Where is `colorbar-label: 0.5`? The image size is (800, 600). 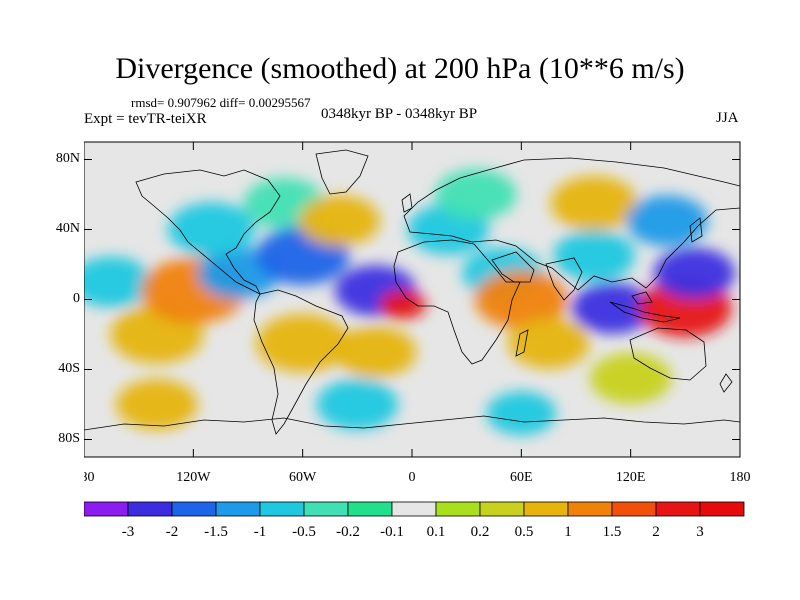
colorbar-label: 0.5 is located at coordinates (524, 532).